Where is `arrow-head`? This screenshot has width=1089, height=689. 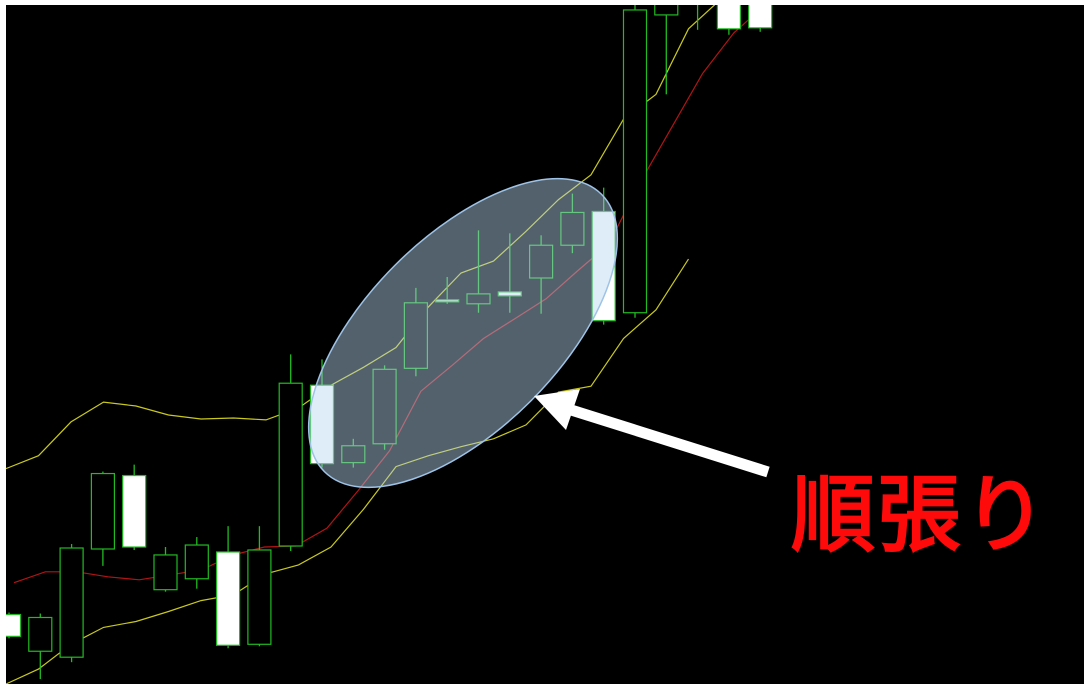 arrow-head is located at coordinates (557, 409).